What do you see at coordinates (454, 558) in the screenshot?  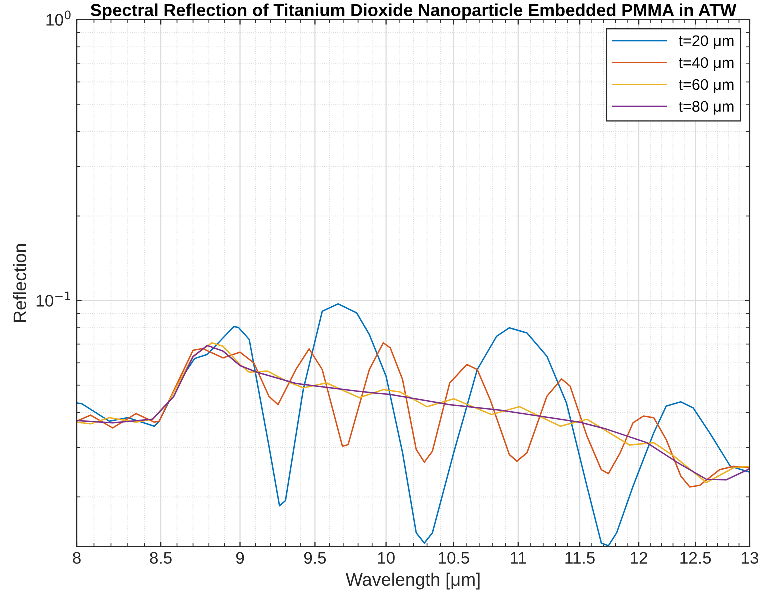 I see `x-tick-label: 10.5` at bounding box center [454, 558].